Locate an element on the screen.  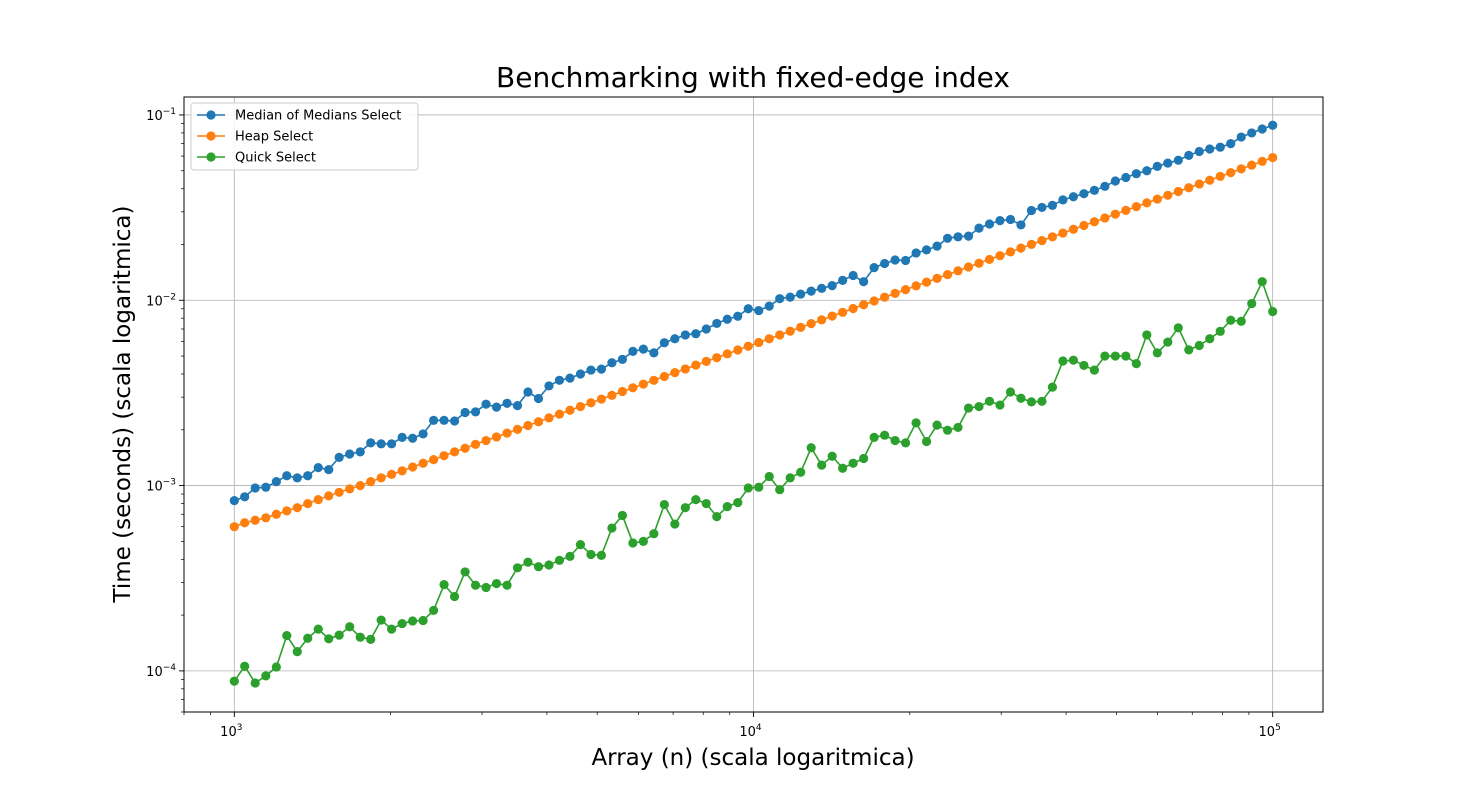
x-tick-label: 105 is located at coordinates (1270, 731).